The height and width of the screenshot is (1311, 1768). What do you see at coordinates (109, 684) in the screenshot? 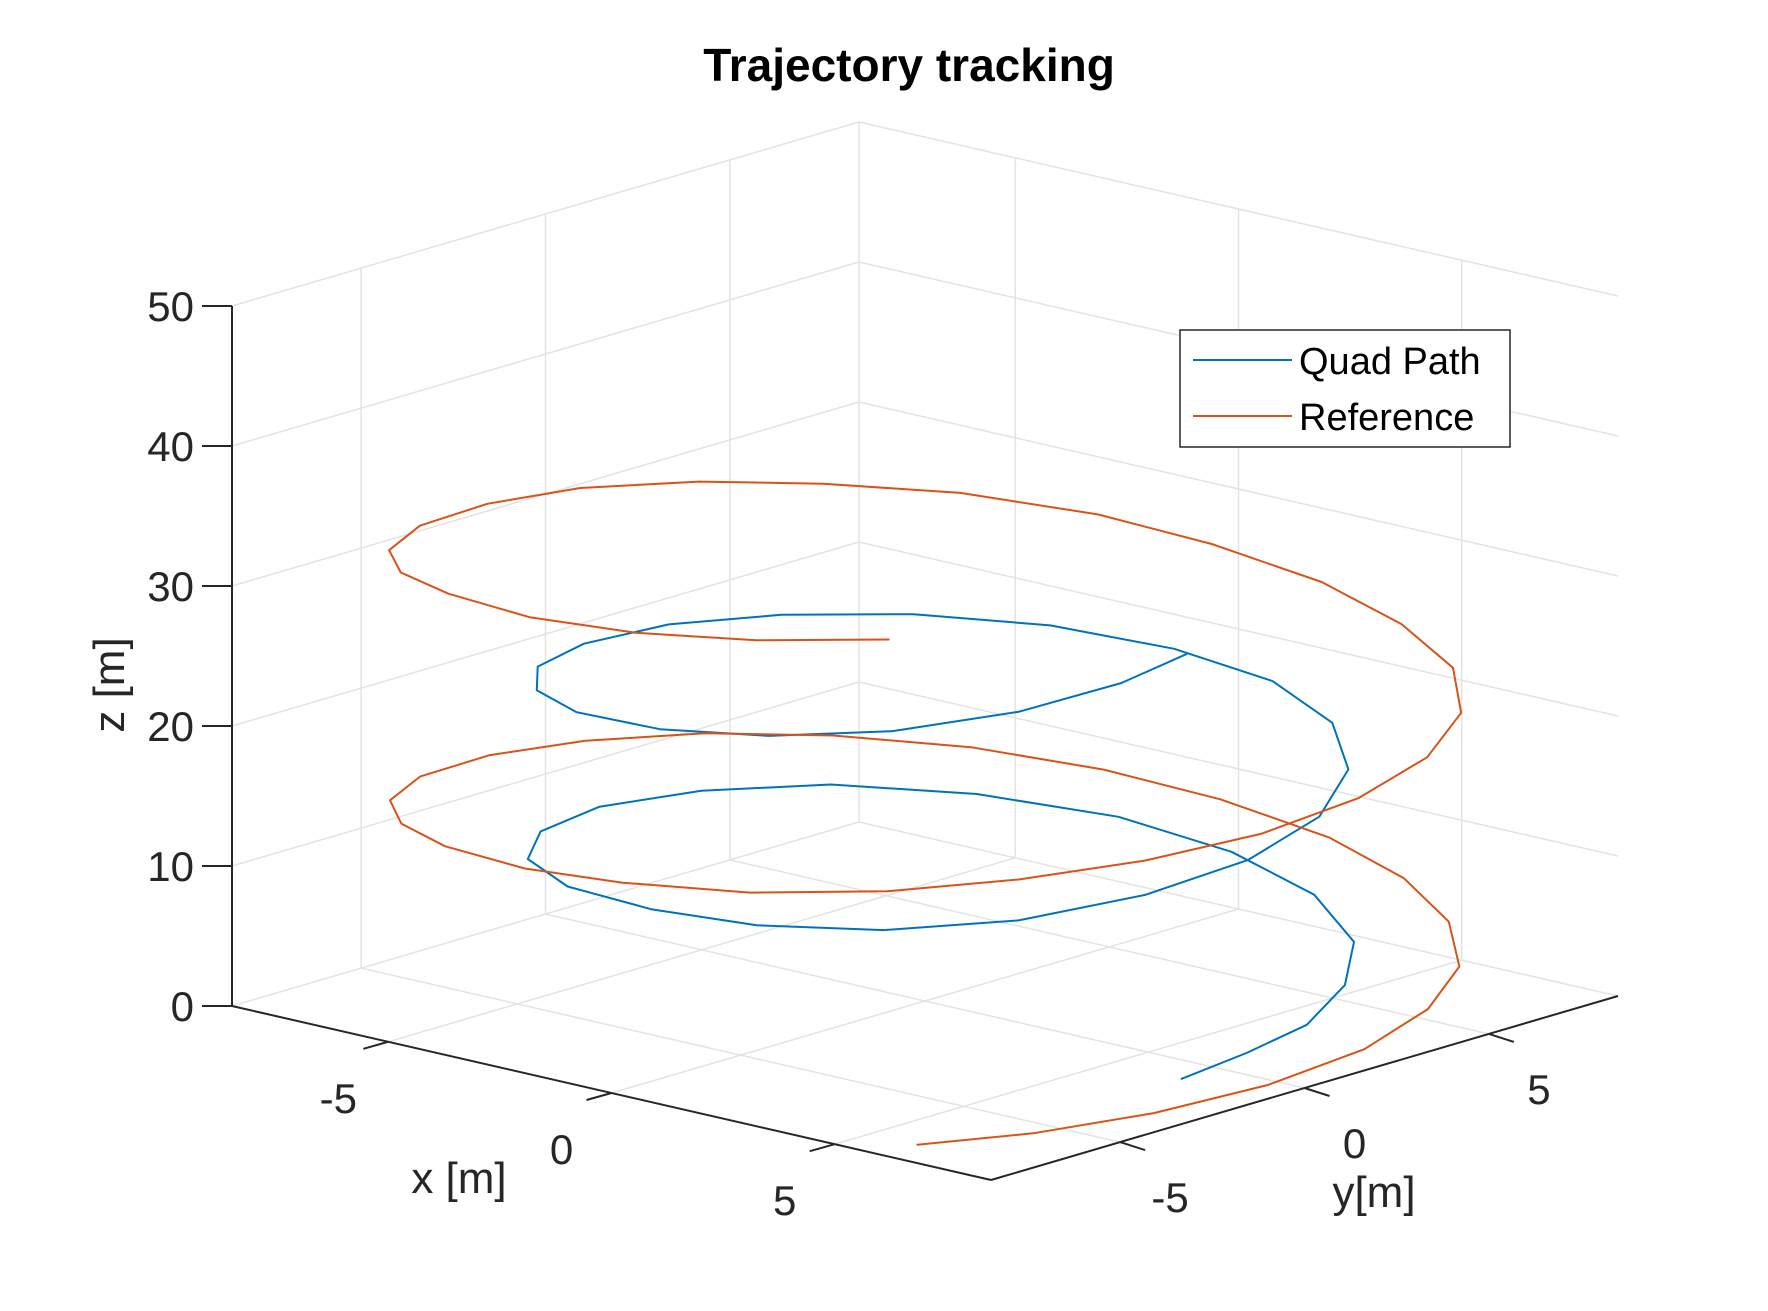
I see `z-axis-label: z [m]` at bounding box center [109, 684].